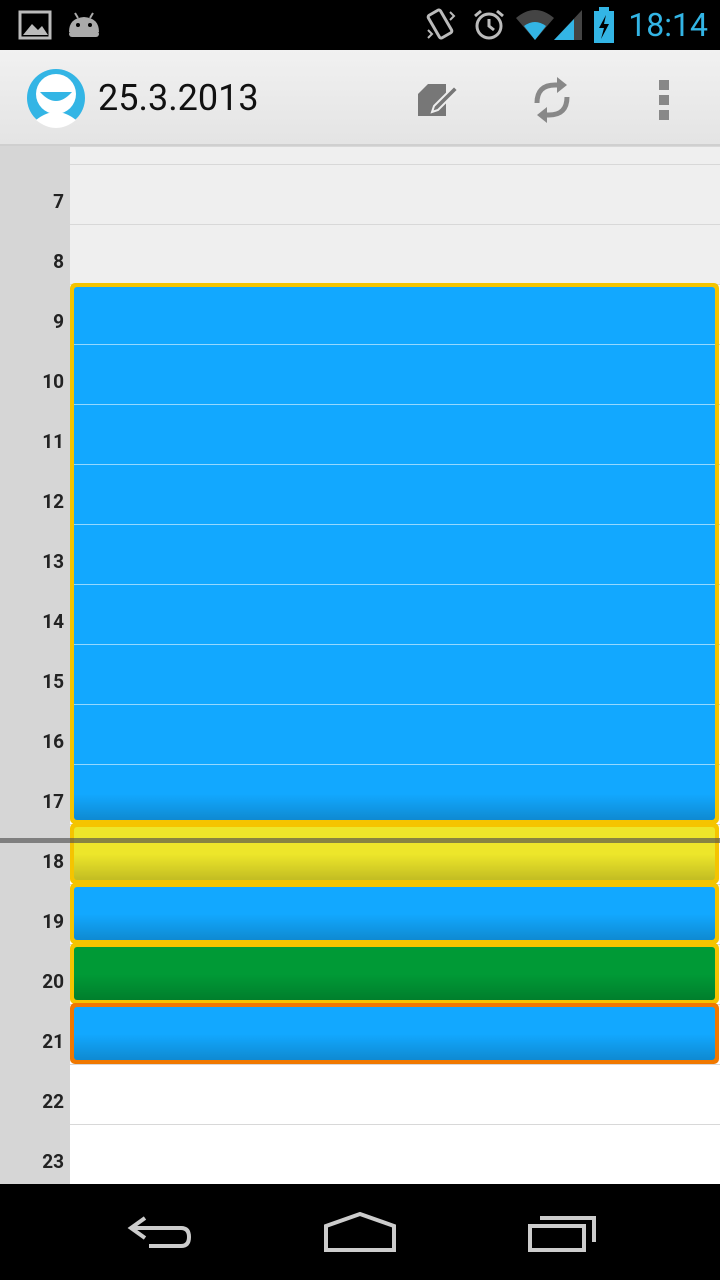  What do you see at coordinates (53, 1101) in the screenshot?
I see `hour-label: 22` at bounding box center [53, 1101].